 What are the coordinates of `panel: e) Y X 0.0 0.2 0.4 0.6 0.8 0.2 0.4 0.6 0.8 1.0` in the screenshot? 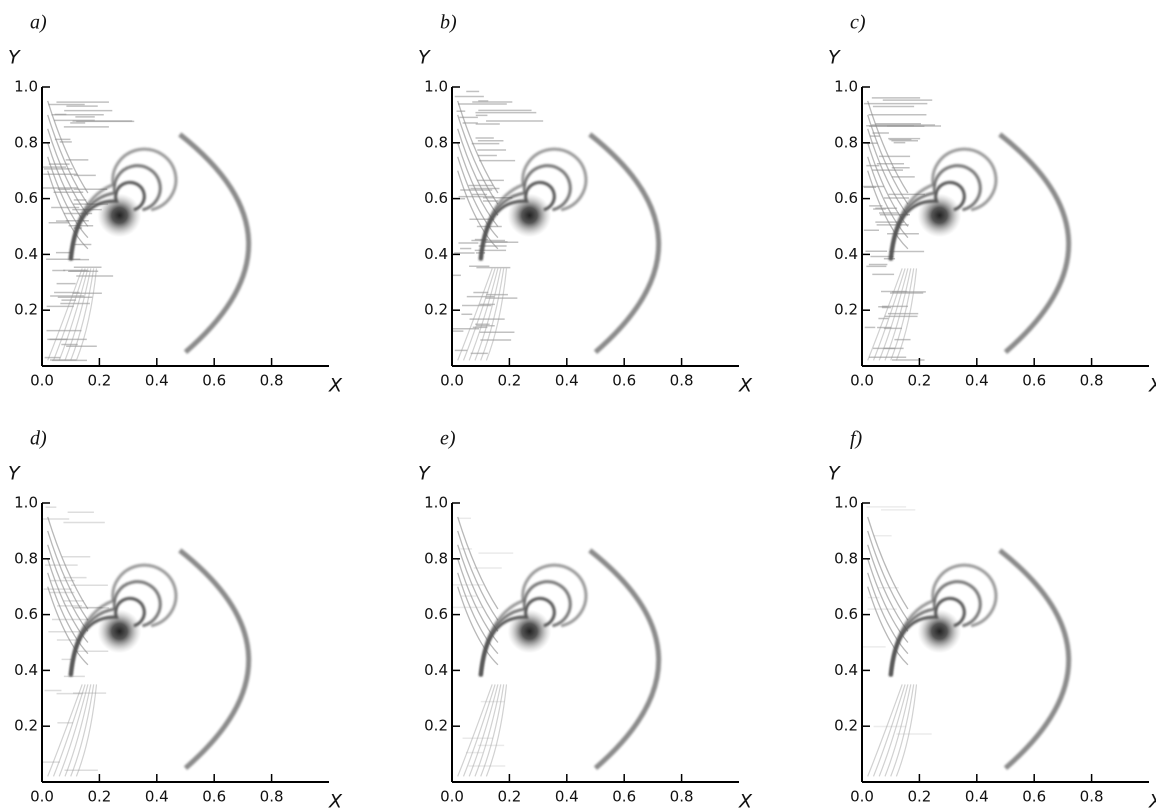 It's located at (585, 618).